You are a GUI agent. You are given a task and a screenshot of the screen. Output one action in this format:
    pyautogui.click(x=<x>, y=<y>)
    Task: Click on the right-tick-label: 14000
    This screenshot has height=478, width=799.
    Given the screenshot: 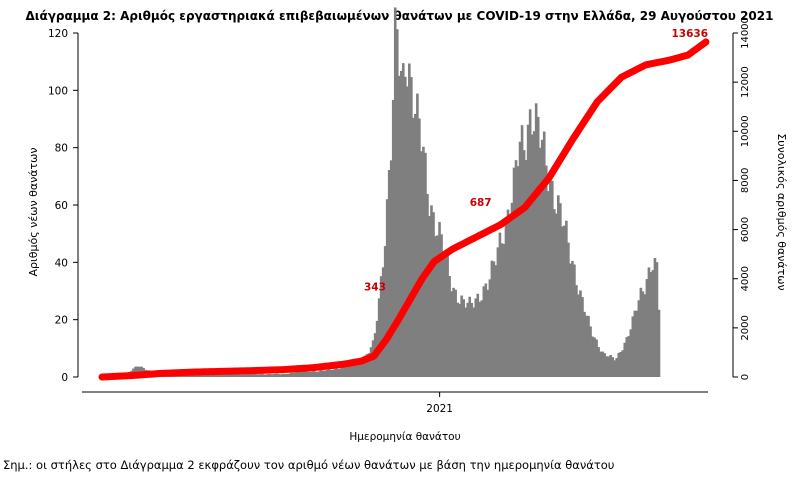 What is the action you would take?
    pyautogui.click(x=745, y=33)
    